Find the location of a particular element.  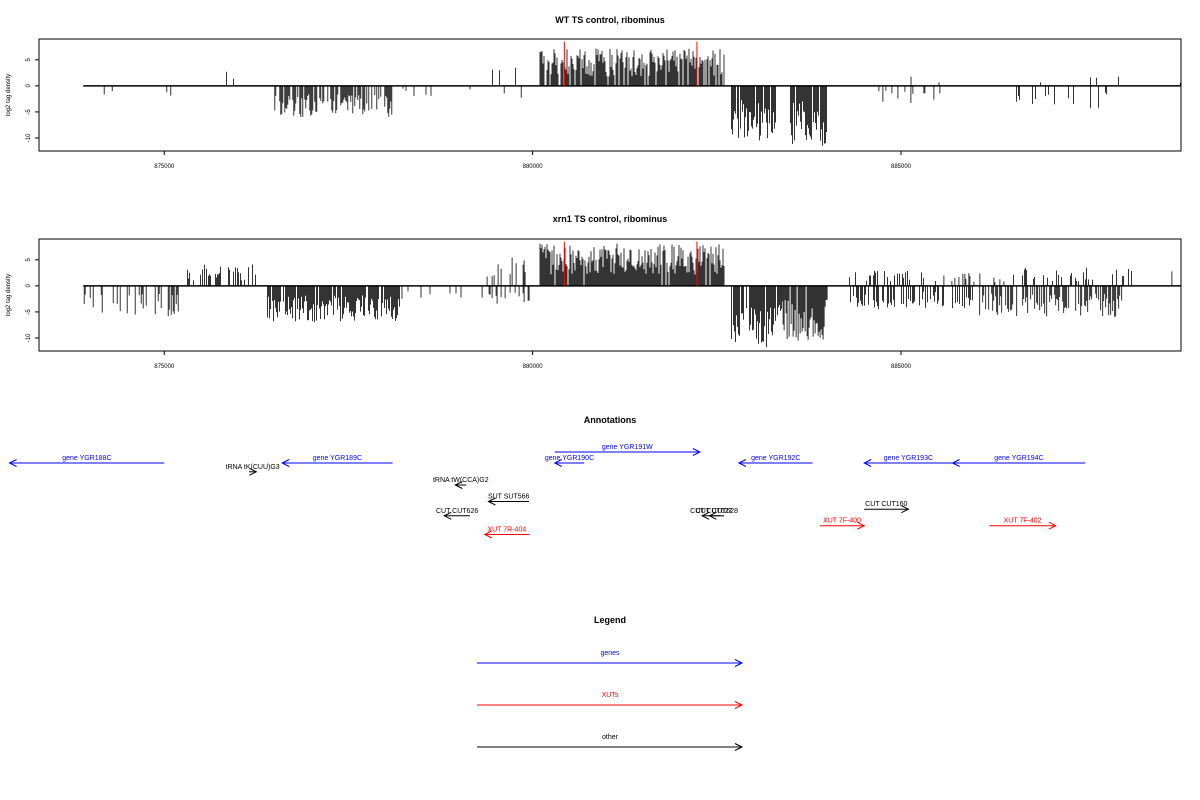

annotation-feature: tRNA tK(CUU)G3 is located at coordinates (253, 470).